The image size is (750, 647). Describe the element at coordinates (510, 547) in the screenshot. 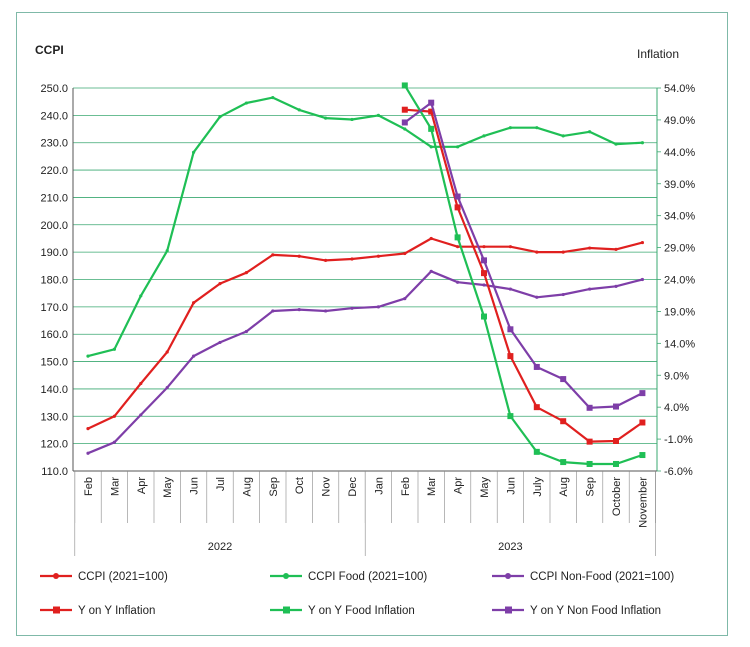

I see `year-label: 2023` at that location.